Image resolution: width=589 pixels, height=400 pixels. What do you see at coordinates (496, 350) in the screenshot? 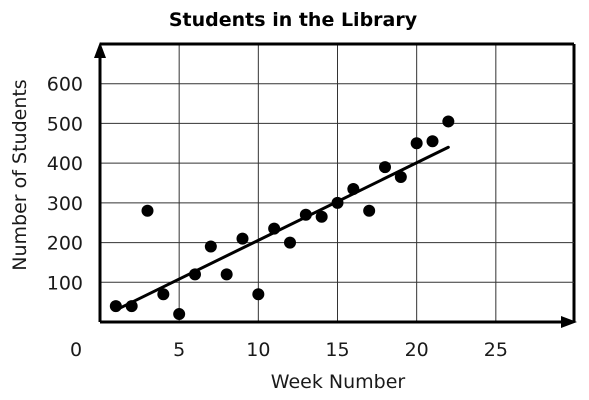
I see `x-tick-label: 25` at bounding box center [496, 350].